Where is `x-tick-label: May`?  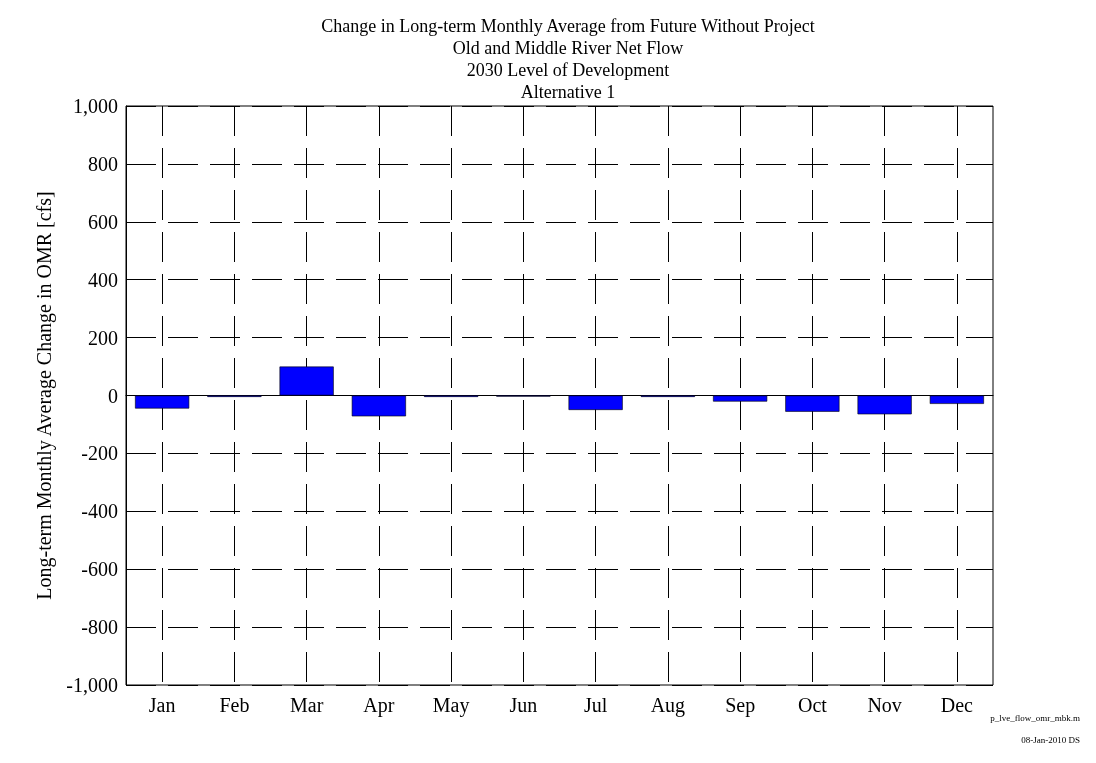 x-tick-label: May is located at coordinates (451, 705).